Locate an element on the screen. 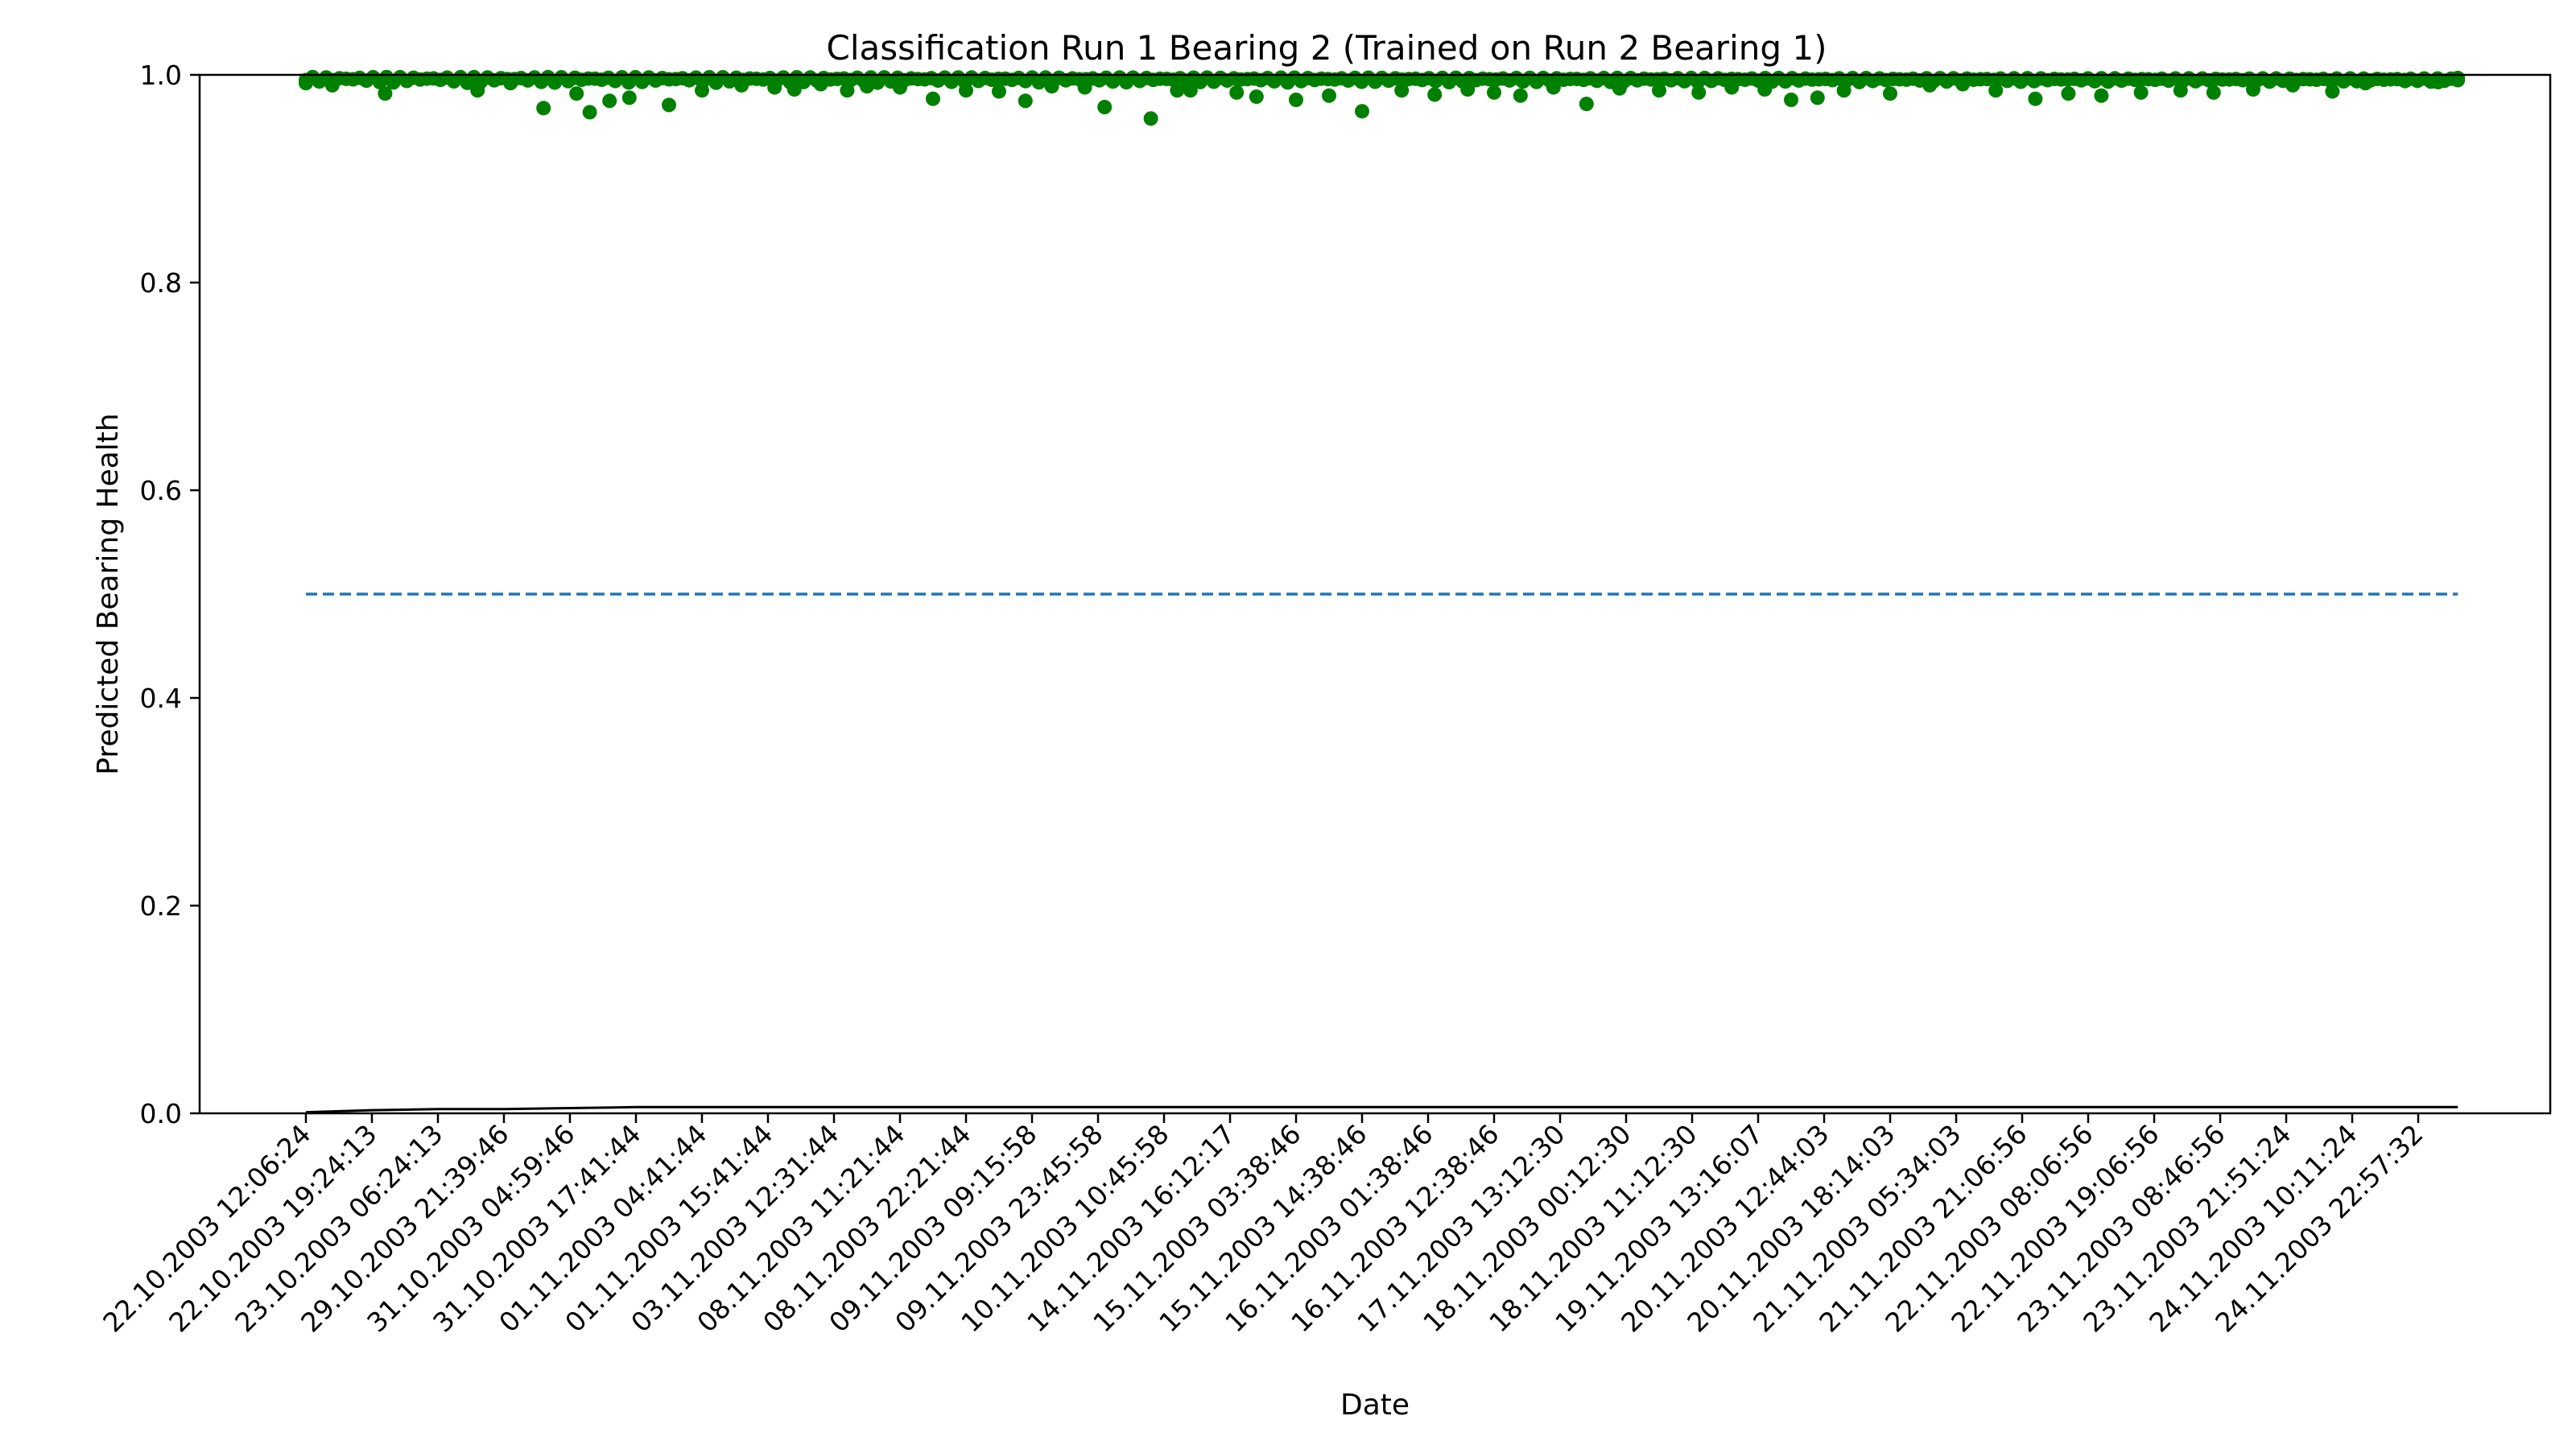  y-tick-label: 1.0 is located at coordinates (161, 75).